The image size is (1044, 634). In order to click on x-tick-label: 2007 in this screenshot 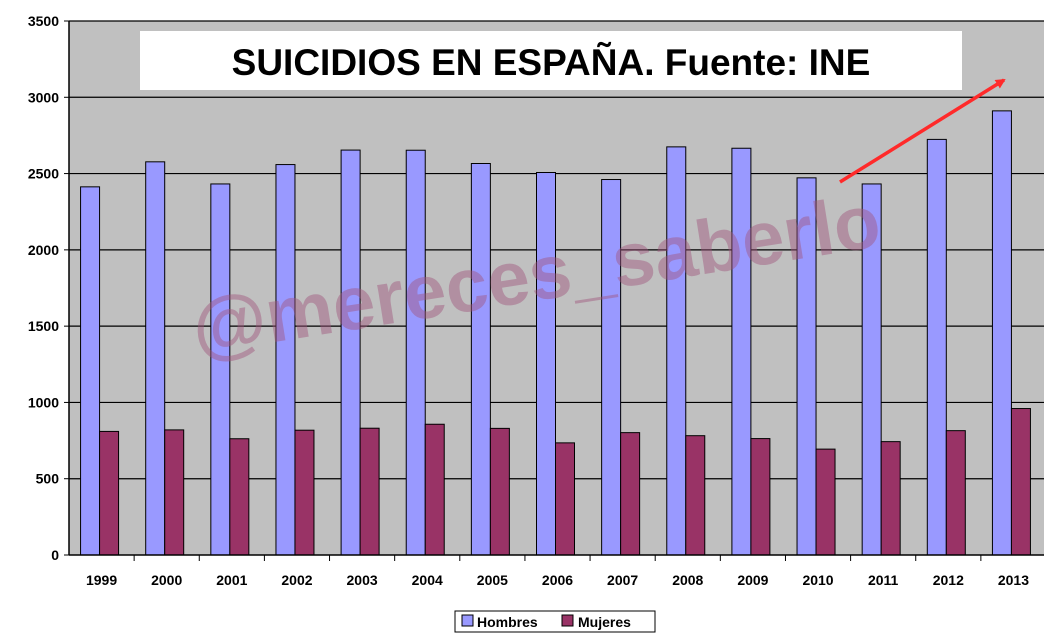, I will do `click(622, 580)`.